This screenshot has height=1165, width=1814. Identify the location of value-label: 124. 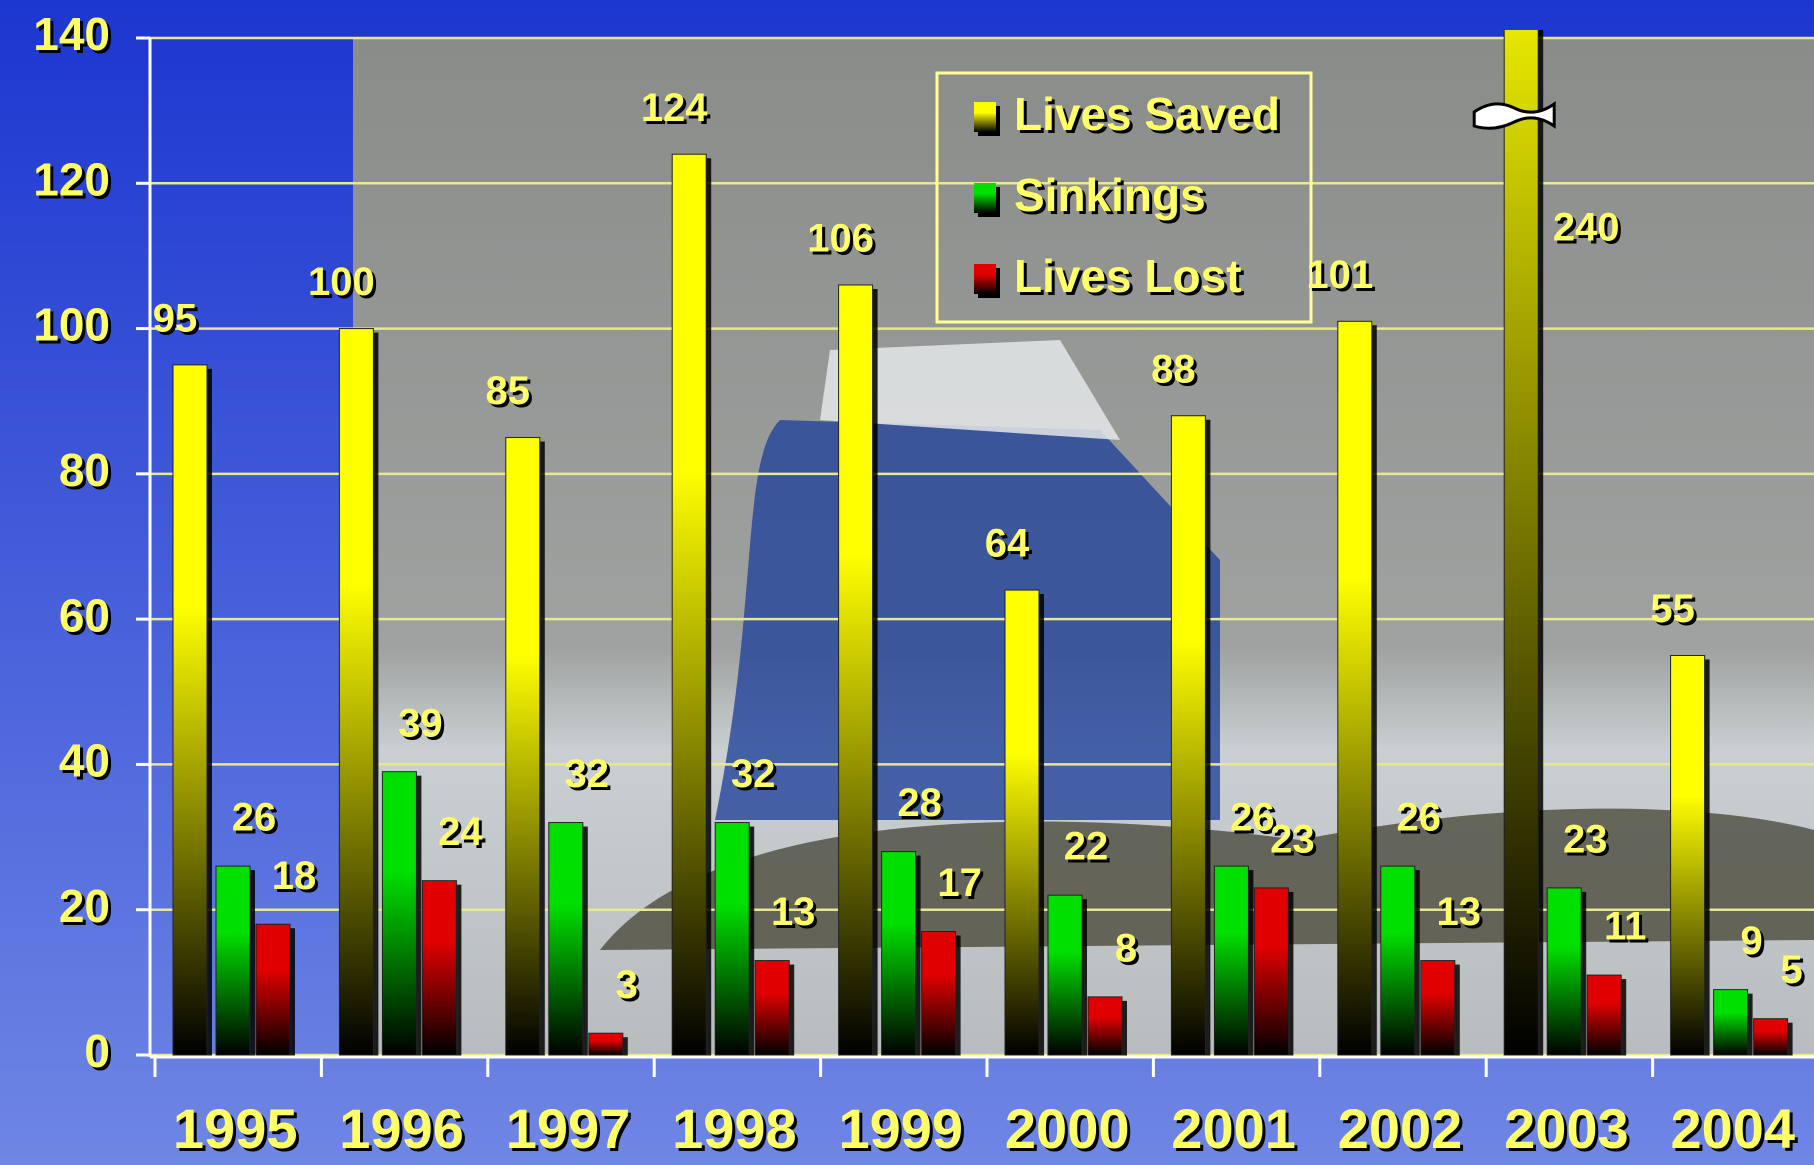
(674, 108).